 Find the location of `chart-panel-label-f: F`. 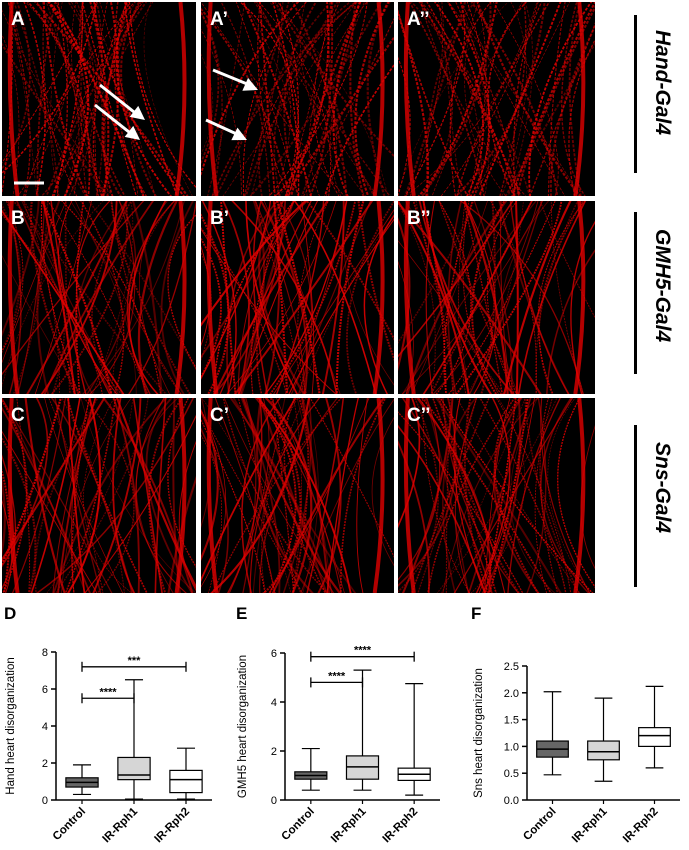

chart-panel-label-f: F is located at coordinates (476, 613).